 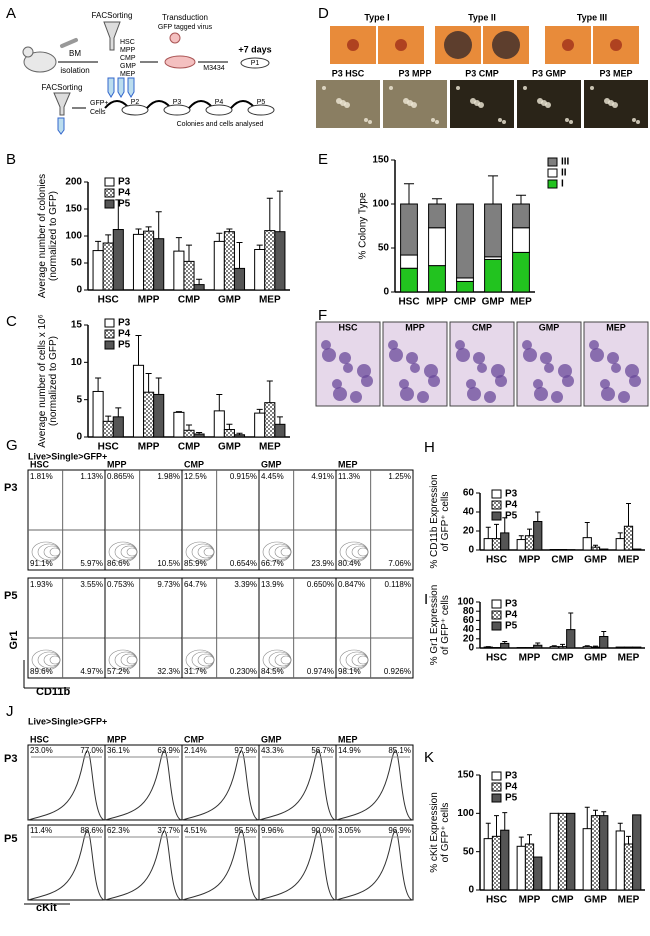 What do you see at coordinates (91, 750) in the screenshot?
I see `gate-percent: 77.0%` at bounding box center [91, 750].